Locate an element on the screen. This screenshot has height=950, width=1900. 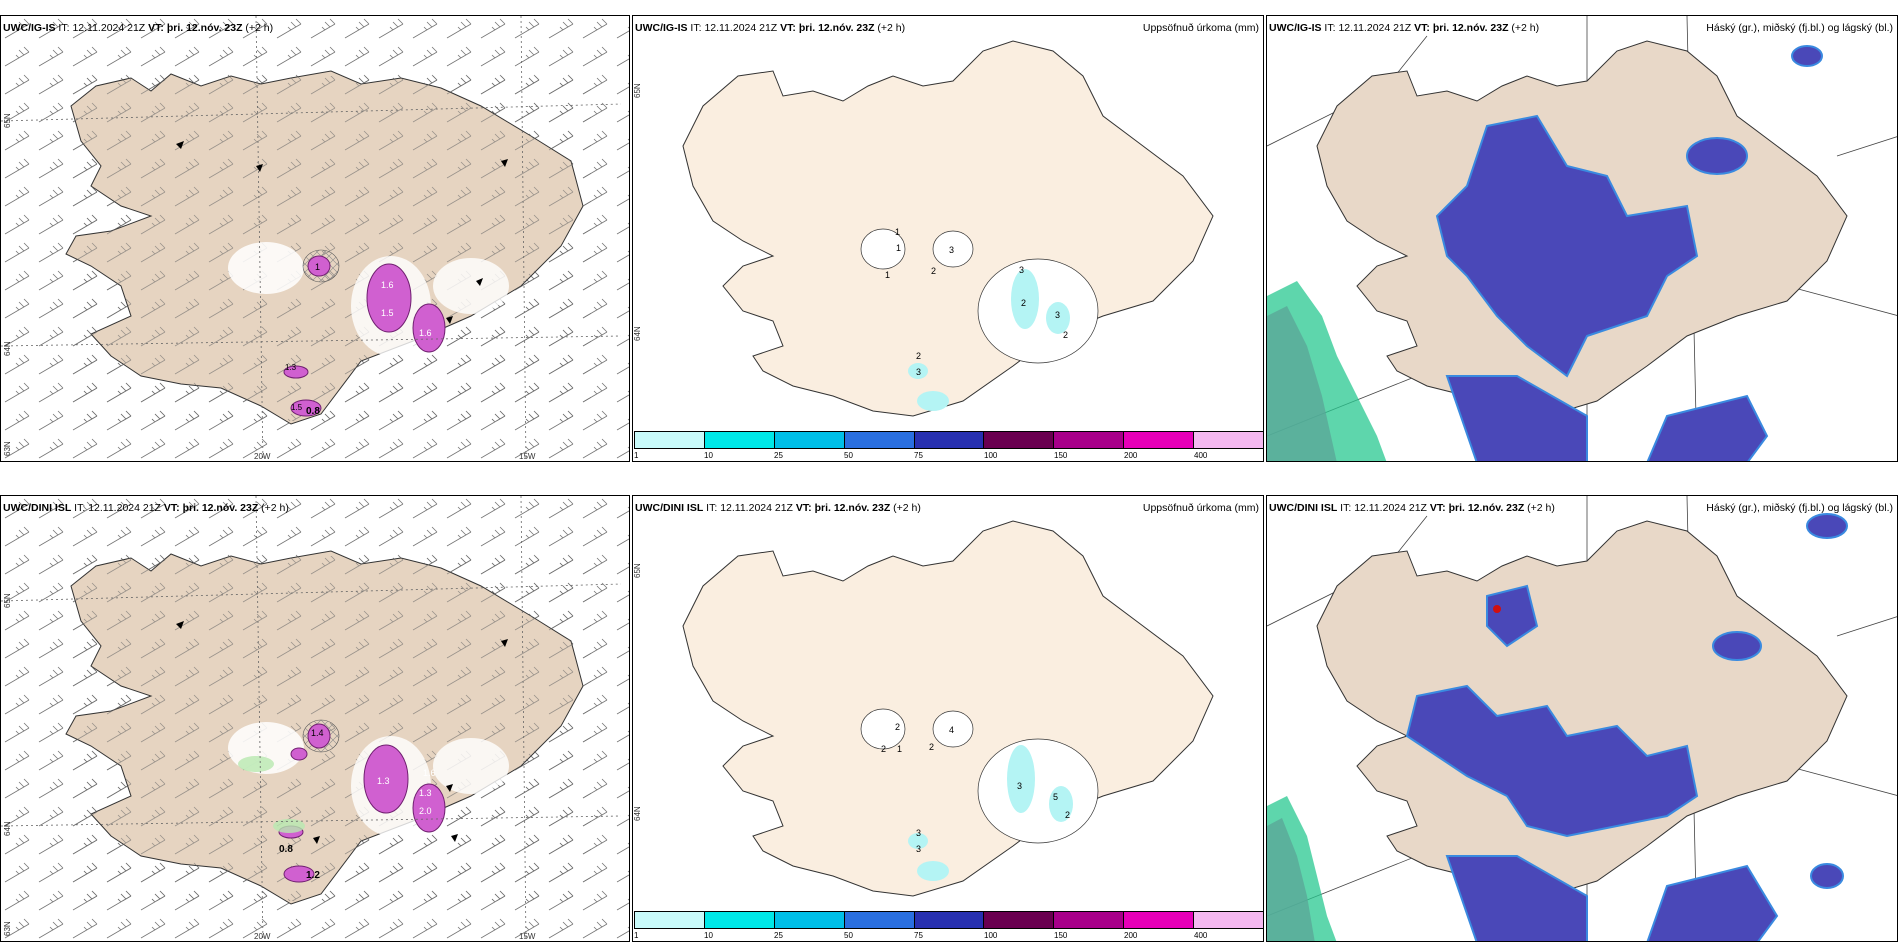
colorbar-tick: 100 is located at coordinates (991, 455).